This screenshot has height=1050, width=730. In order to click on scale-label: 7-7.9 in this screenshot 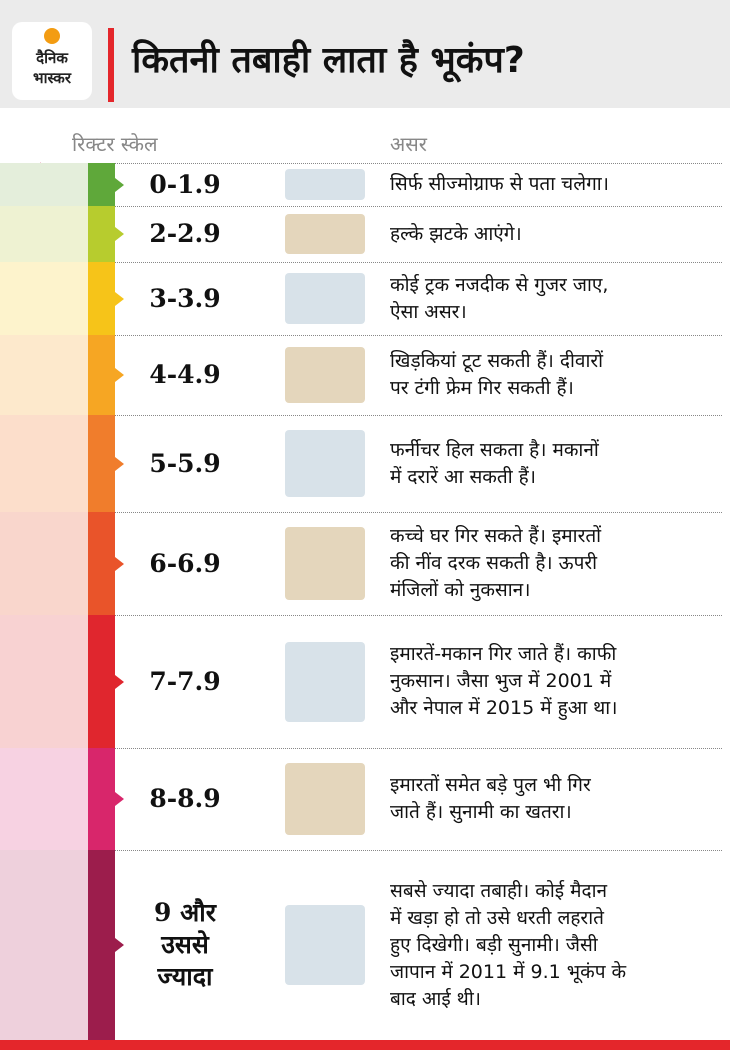, I will do `click(185, 681)`.